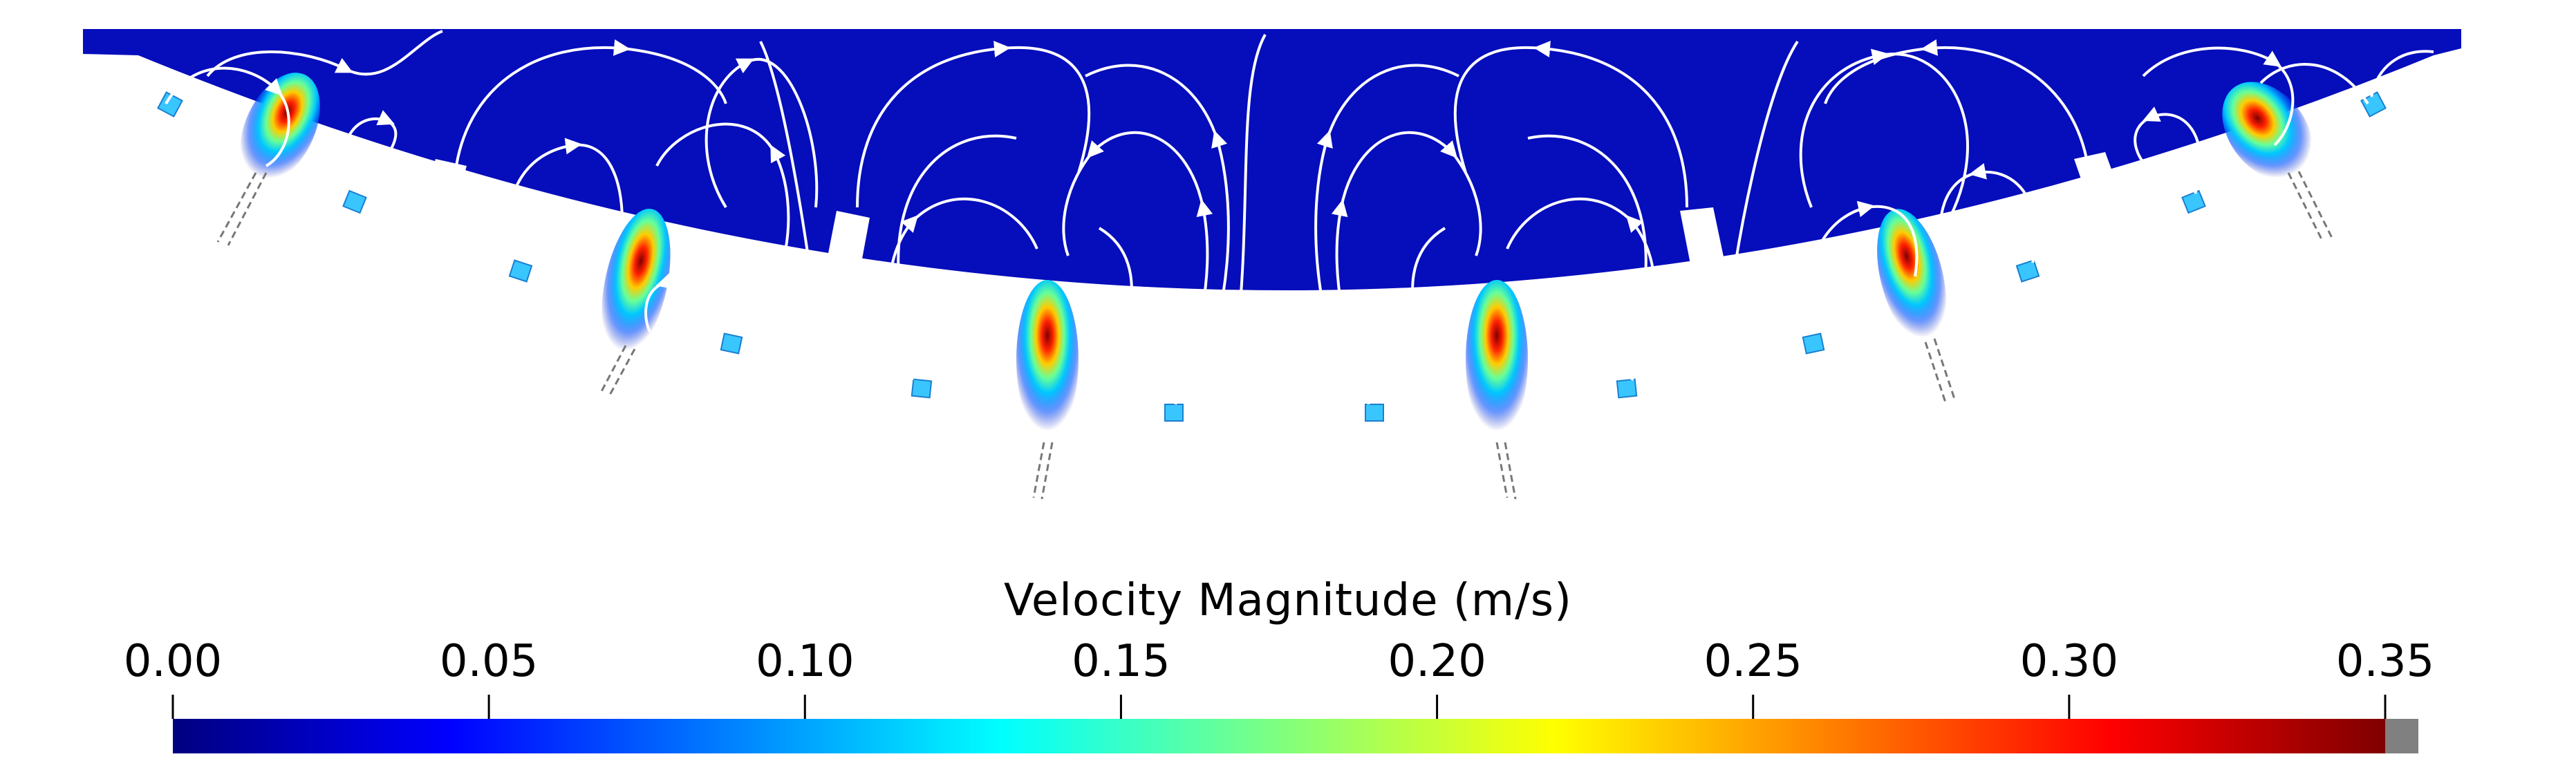 The width and height of the screenshot is (2576, 770). Describe the element at coordinates (1288, 600) in the screenshot. I see `colorbar-title: Velocity Magnitude (m/s)` at that location.